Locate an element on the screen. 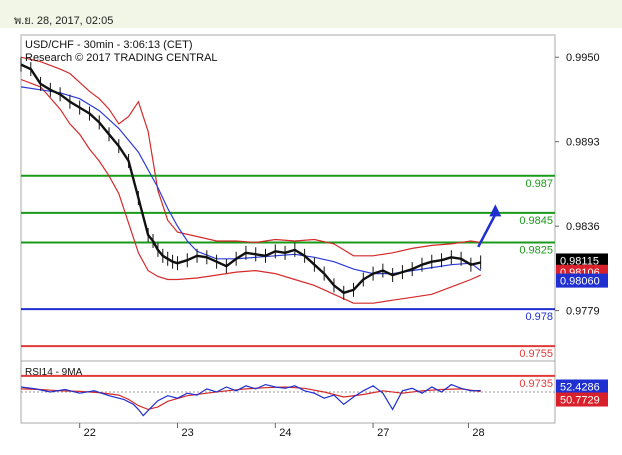 The height and width of the screenshot is (455, 622). level-label-5: 0.9735 is located at coordinates (536, 384).